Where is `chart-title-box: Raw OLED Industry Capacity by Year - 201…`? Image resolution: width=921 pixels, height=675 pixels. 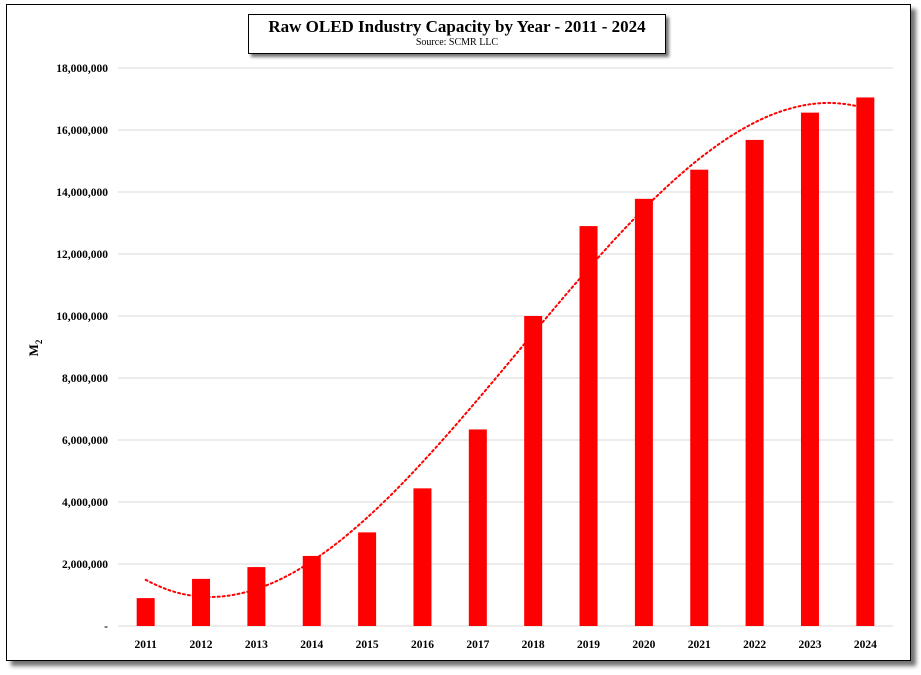 chart-title-box: Raw OLED Industry Capacity by Year - 201… is located at coordinates (457, 34).